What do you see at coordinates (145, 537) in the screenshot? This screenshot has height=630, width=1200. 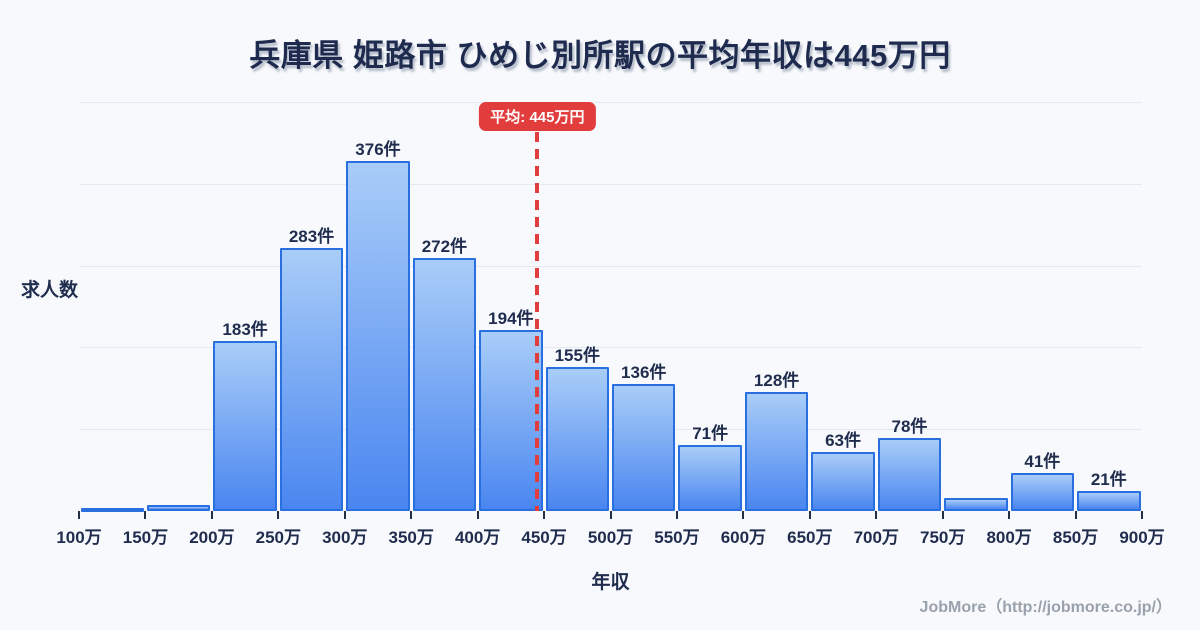 I see `x-axis-tick-label: 150万` at bounding box center [145, 537].